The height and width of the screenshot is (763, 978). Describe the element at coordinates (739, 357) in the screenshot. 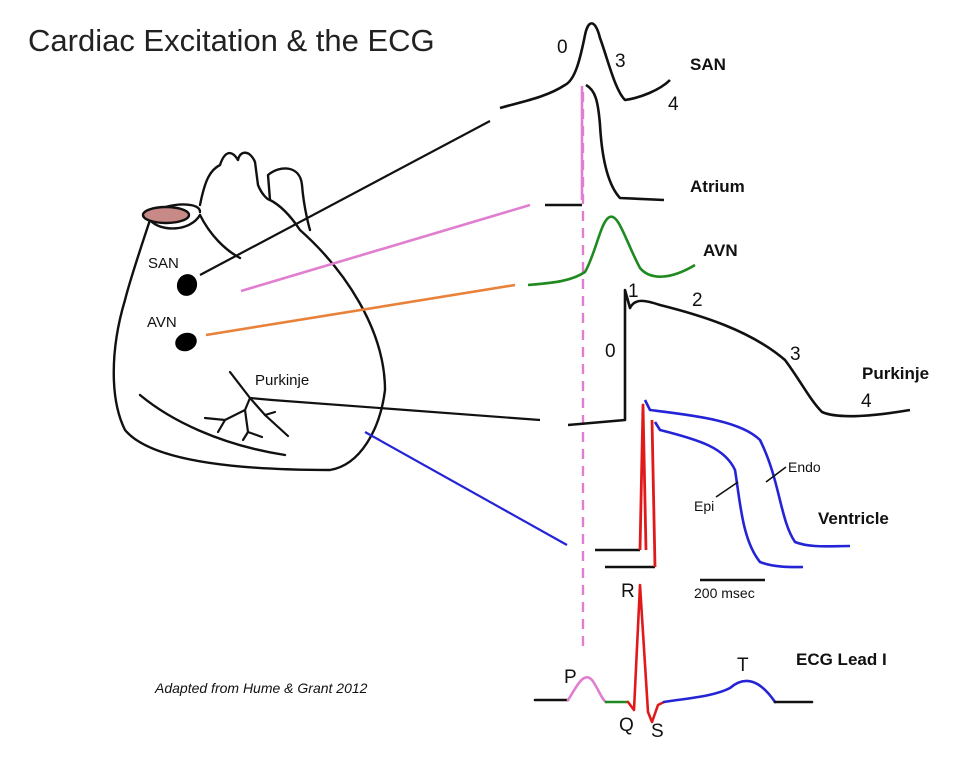

I see `purkinje-action-potential` at that location.